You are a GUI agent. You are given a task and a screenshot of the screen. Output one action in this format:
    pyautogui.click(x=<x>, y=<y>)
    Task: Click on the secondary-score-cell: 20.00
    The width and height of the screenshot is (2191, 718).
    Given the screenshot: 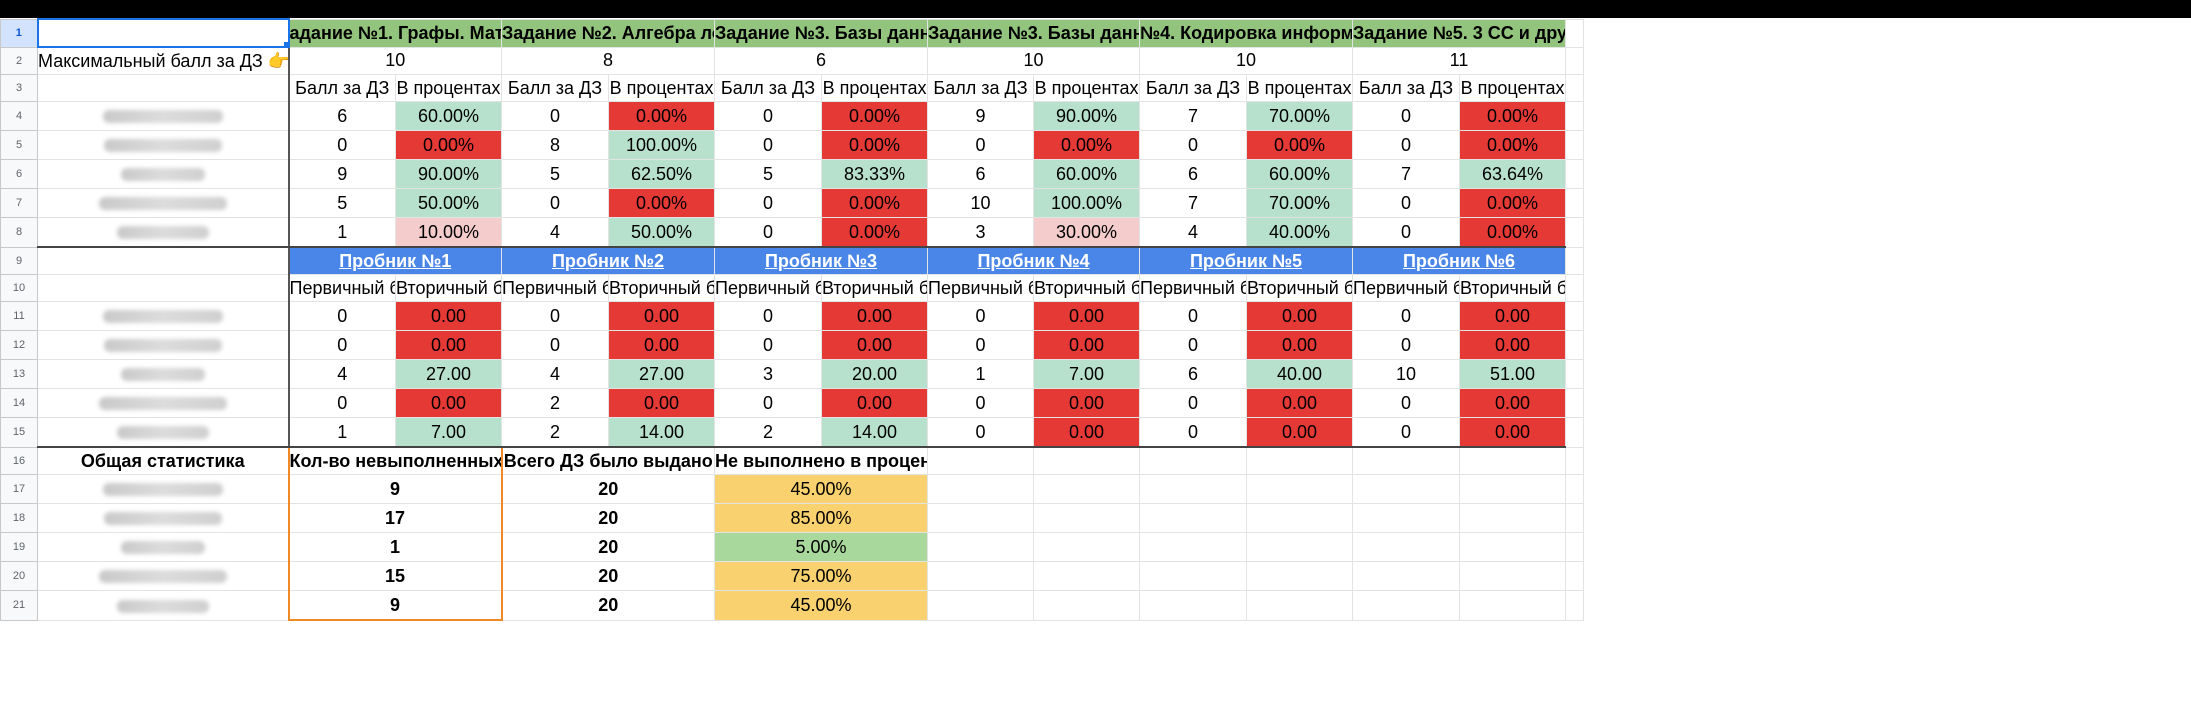 What is the action you would take?
    pyautogui.click(x=875, y=374)
    